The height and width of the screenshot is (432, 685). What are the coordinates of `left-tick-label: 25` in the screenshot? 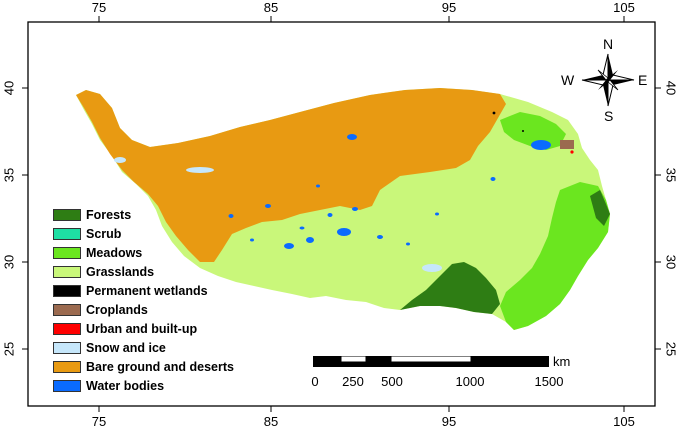 It's located at (9, 349).